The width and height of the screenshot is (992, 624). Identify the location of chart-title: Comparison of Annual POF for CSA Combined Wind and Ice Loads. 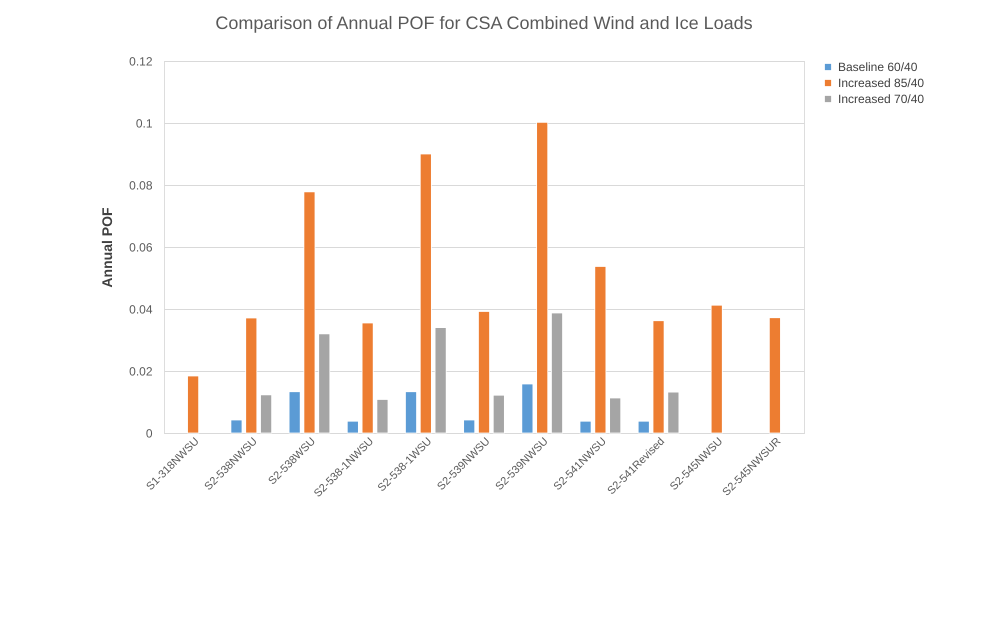
(484, 23).